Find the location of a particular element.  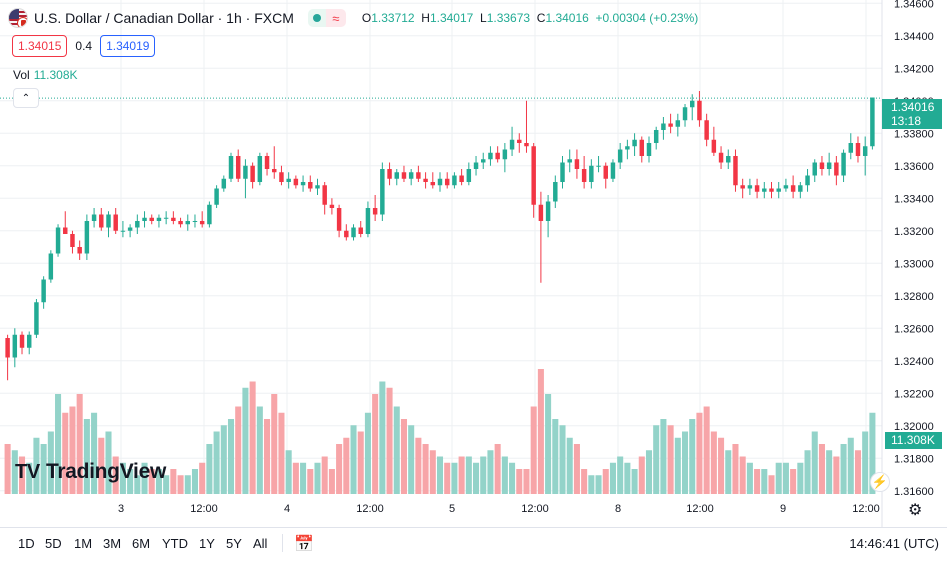

utc-clock: 14:46:41 (UTC) is located at coordinates (894, 543).